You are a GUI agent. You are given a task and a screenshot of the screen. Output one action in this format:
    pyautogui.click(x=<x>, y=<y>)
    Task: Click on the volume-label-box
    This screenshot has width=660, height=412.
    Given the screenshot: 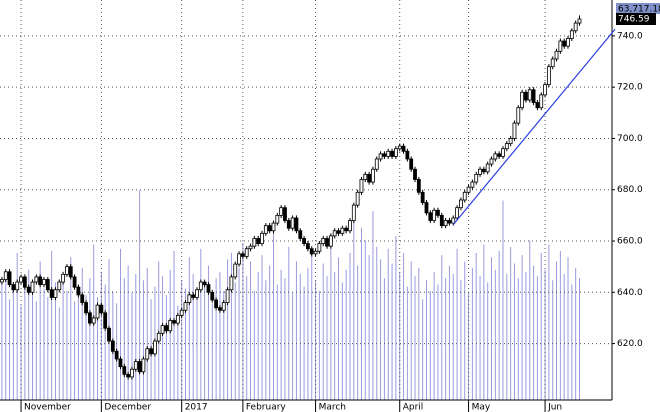 What is the action you would take?
    pyautogui.click(x=638, y=8)
    